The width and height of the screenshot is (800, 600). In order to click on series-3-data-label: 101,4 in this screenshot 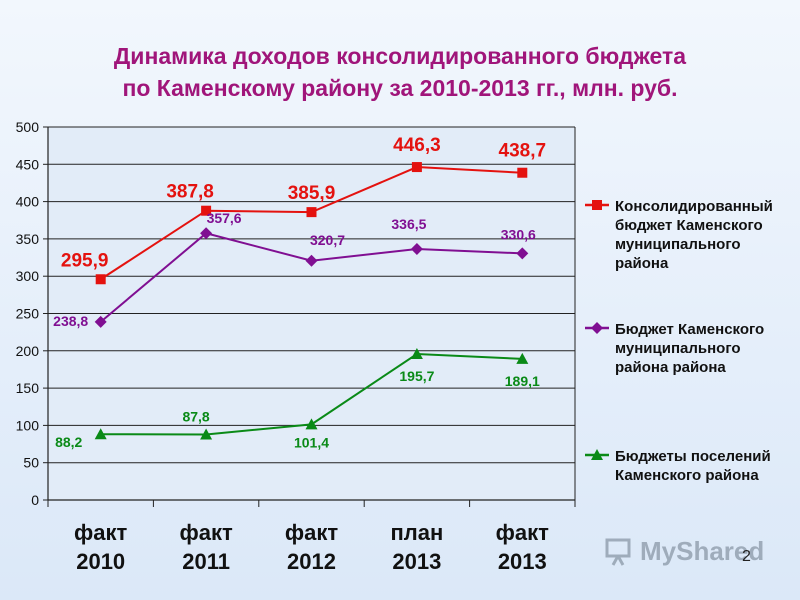, I will do `click(311, 442)`.